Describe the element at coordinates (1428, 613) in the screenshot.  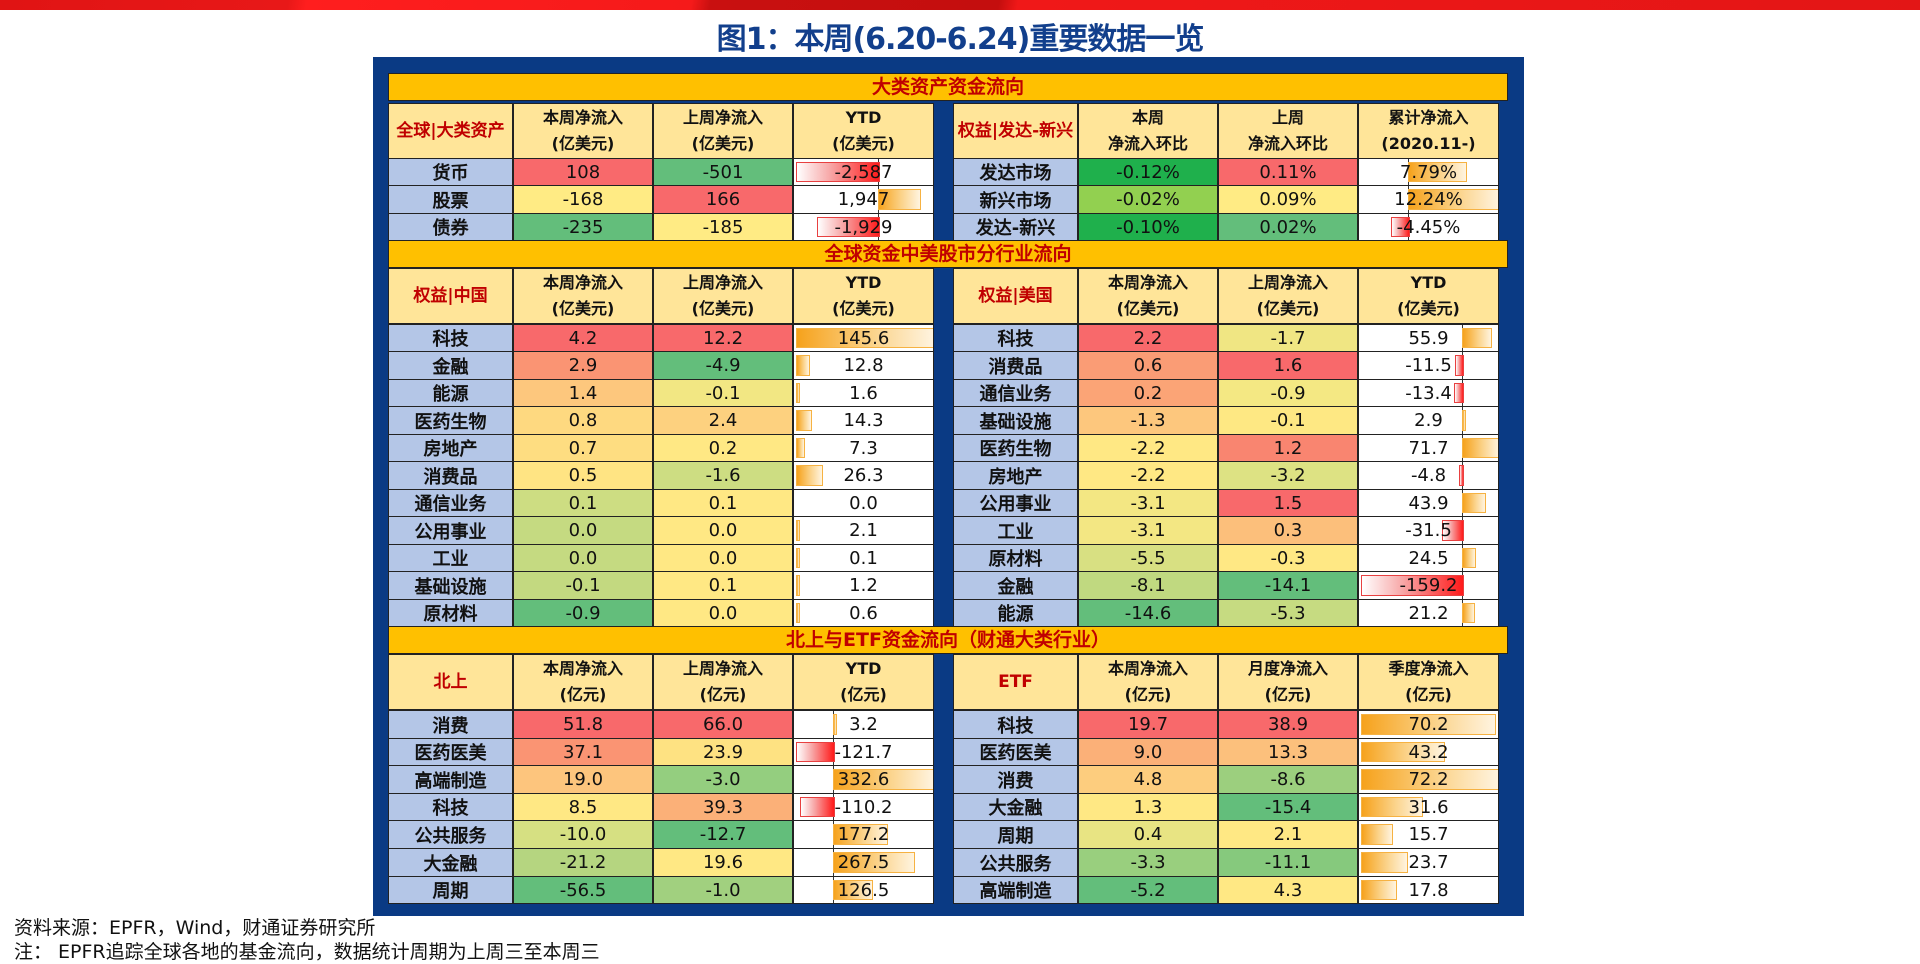
I see `data-bar-cell: 21.2` at that location.